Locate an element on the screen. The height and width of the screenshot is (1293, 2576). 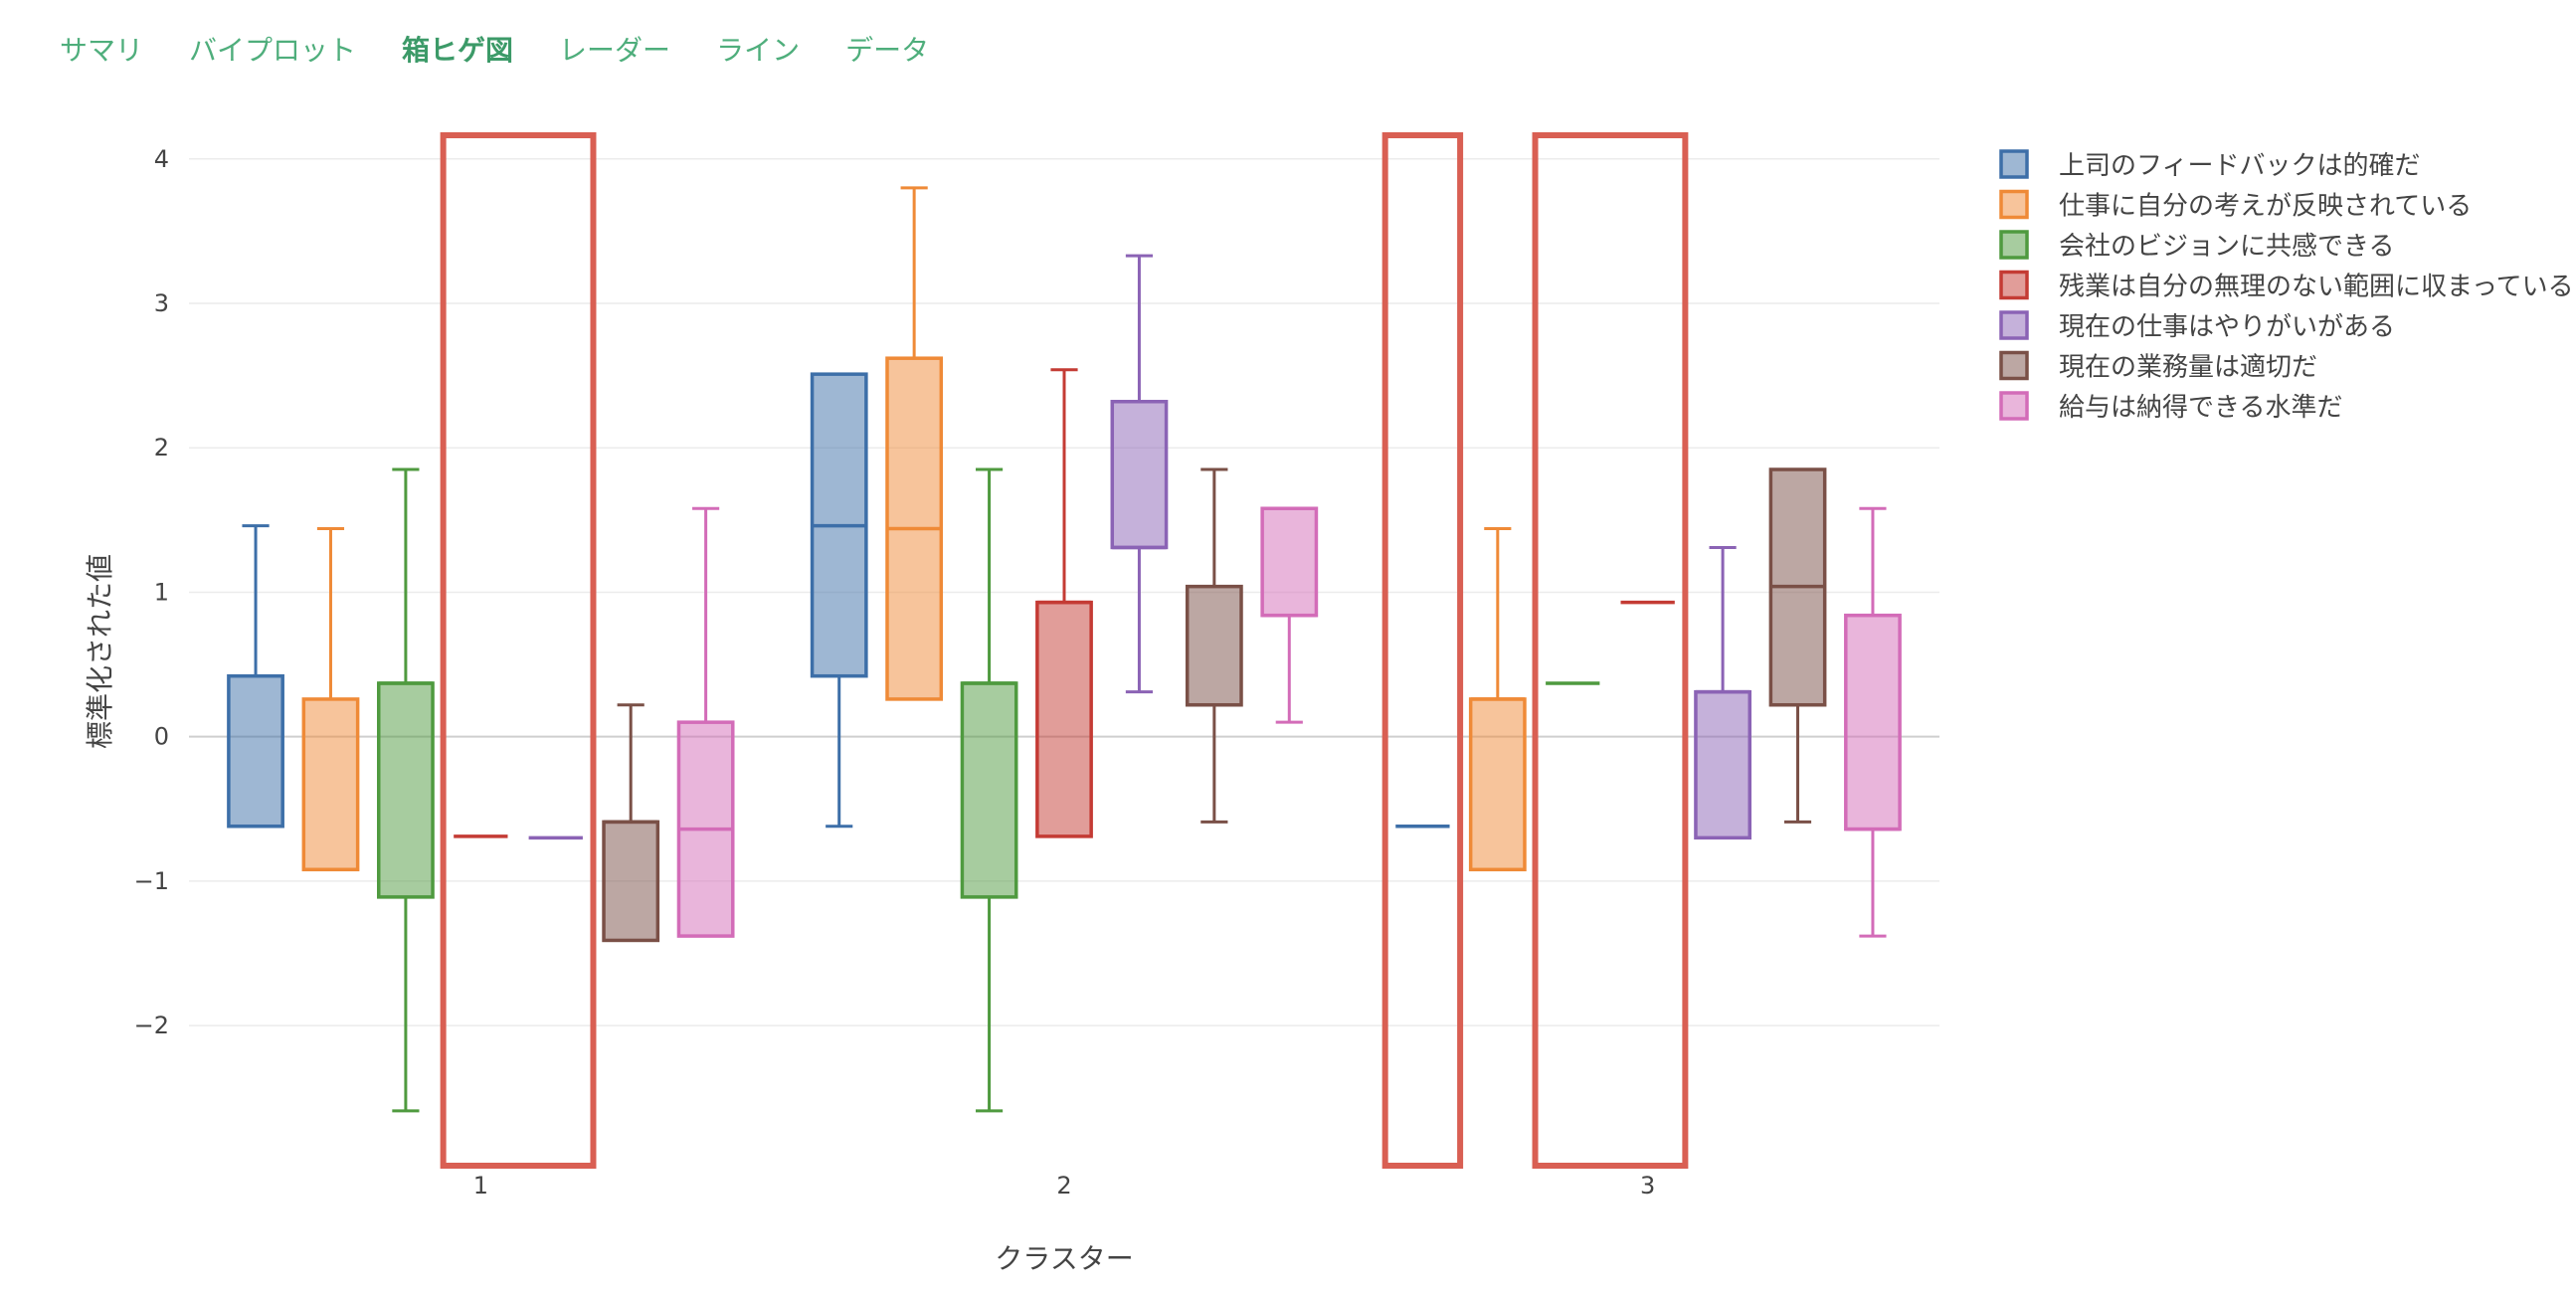
y-tick-label: −1 is located at coordinates (151, 881).